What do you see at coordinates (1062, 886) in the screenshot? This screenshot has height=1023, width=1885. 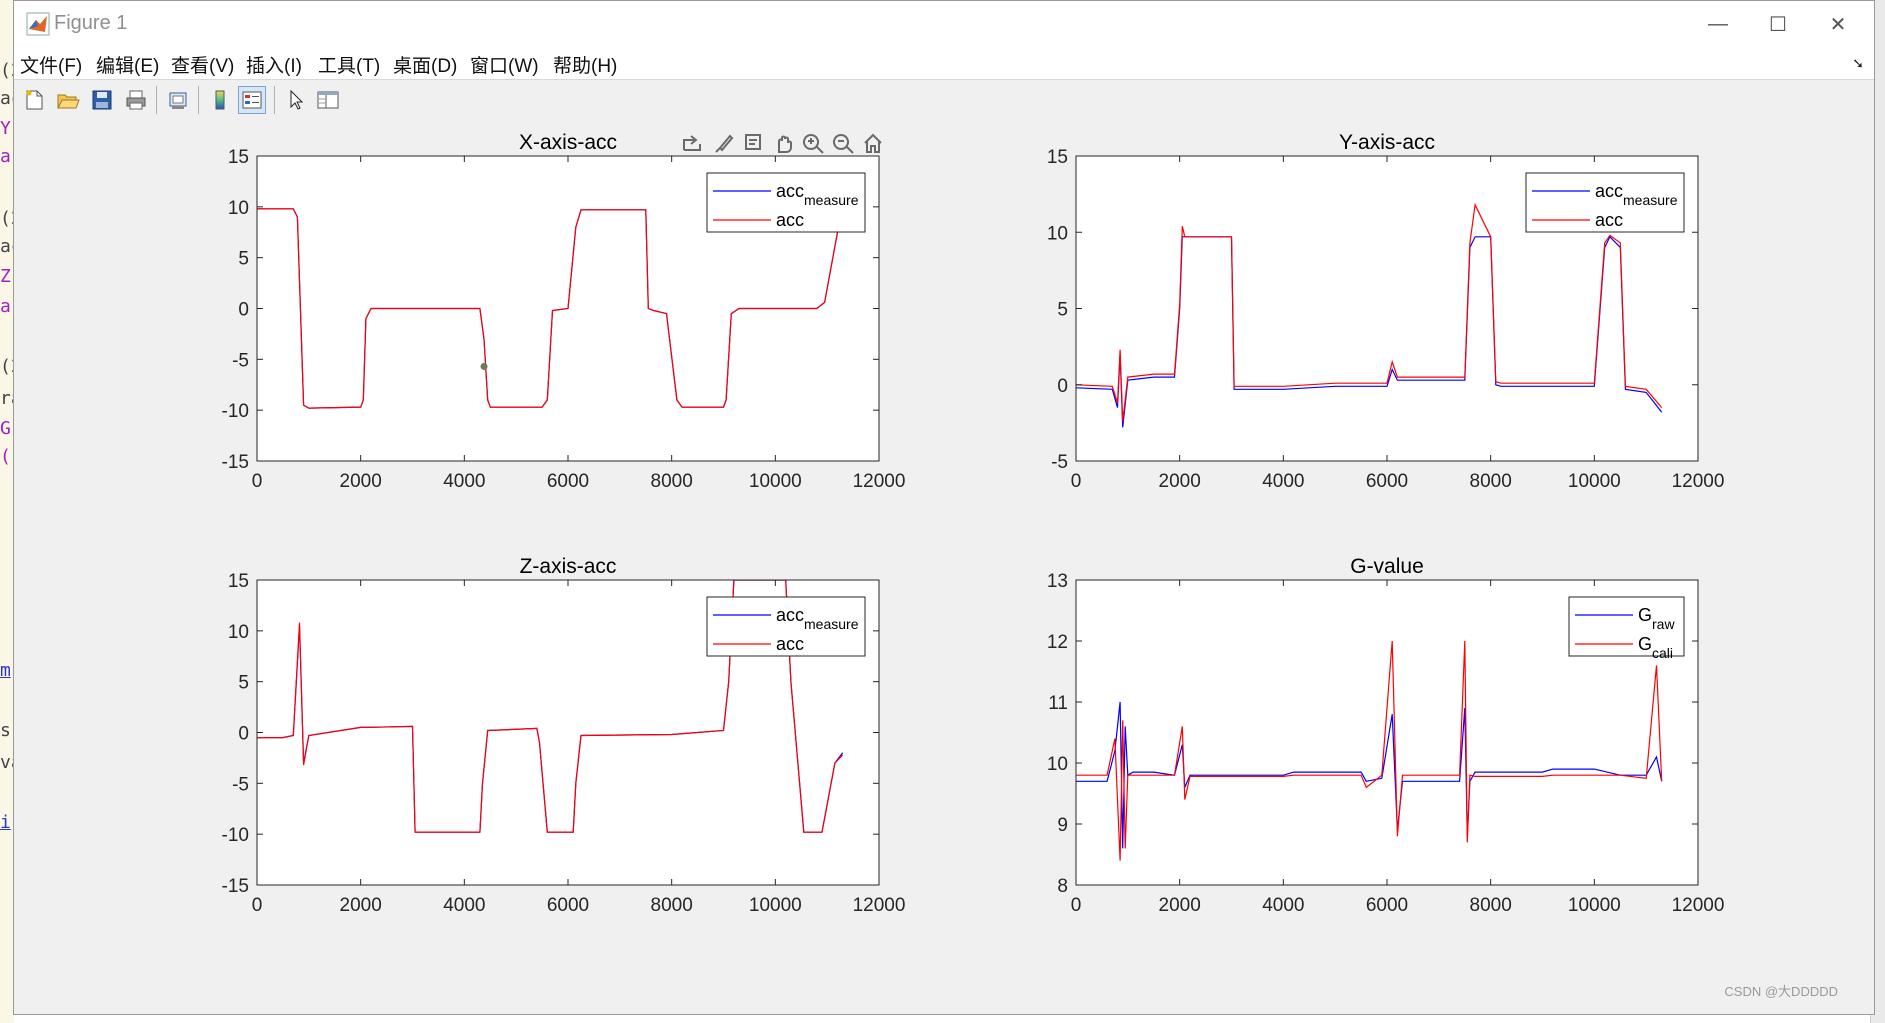 I see `y-tick-label: 8` at bounding box center [1062, 886].